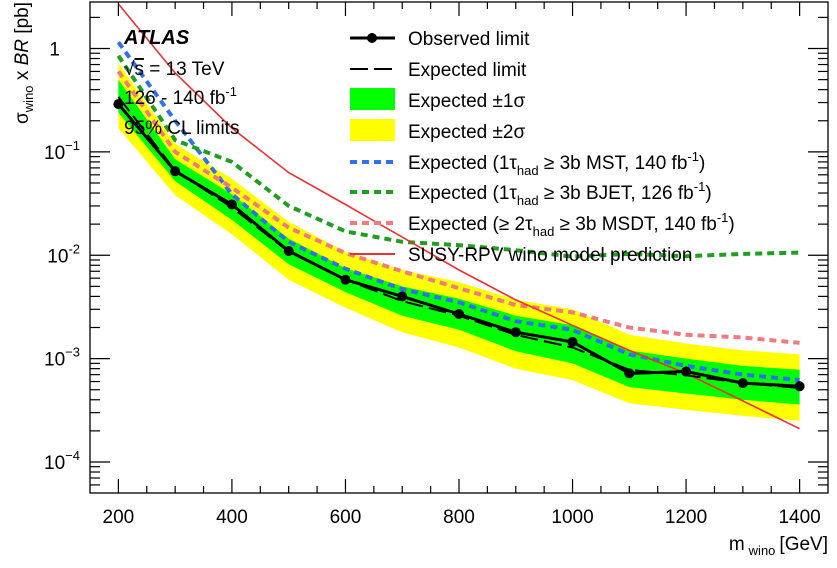 Image resolution: width=837 pixels, height=568 pixels. What do you see at coordinates (346, 517) in the screenshot?
I see `x-tick-label: 600` at bounding box center [346, 517].